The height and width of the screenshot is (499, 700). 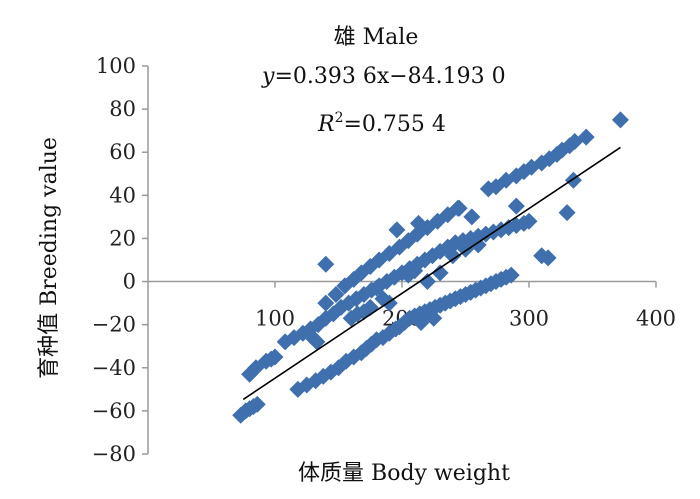 I want to click on y-ticks: 100 80 60 40 20 0 −20 −40 −60 −80, so click(x=120, y=260).